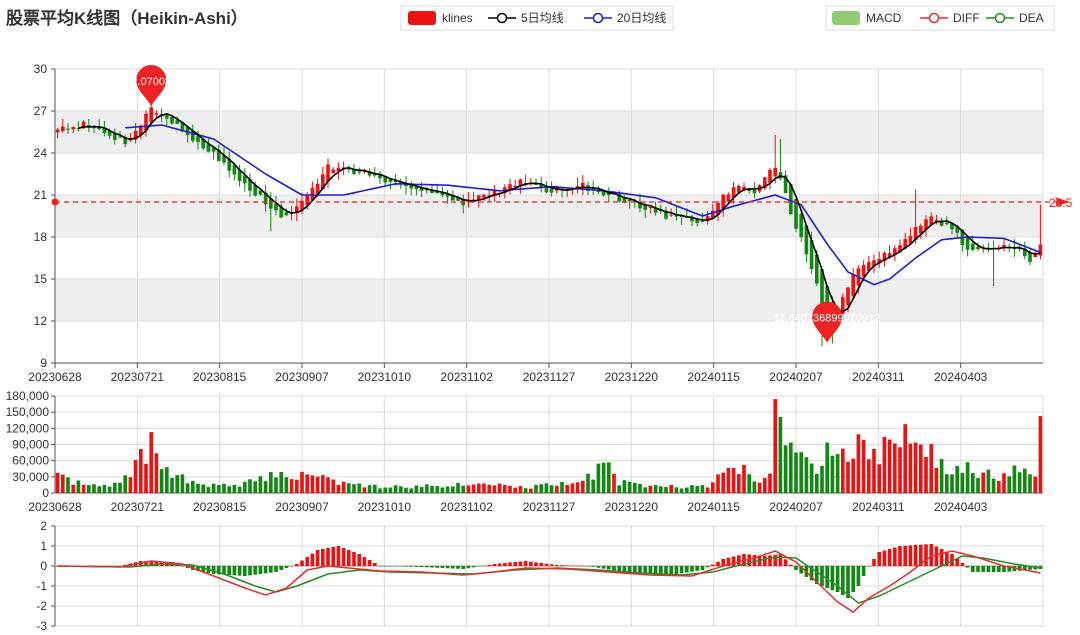  Describe the element at coordinates (641, 18) in the screenshot. I see `legend-ma20-label: 20日均线` at that location.